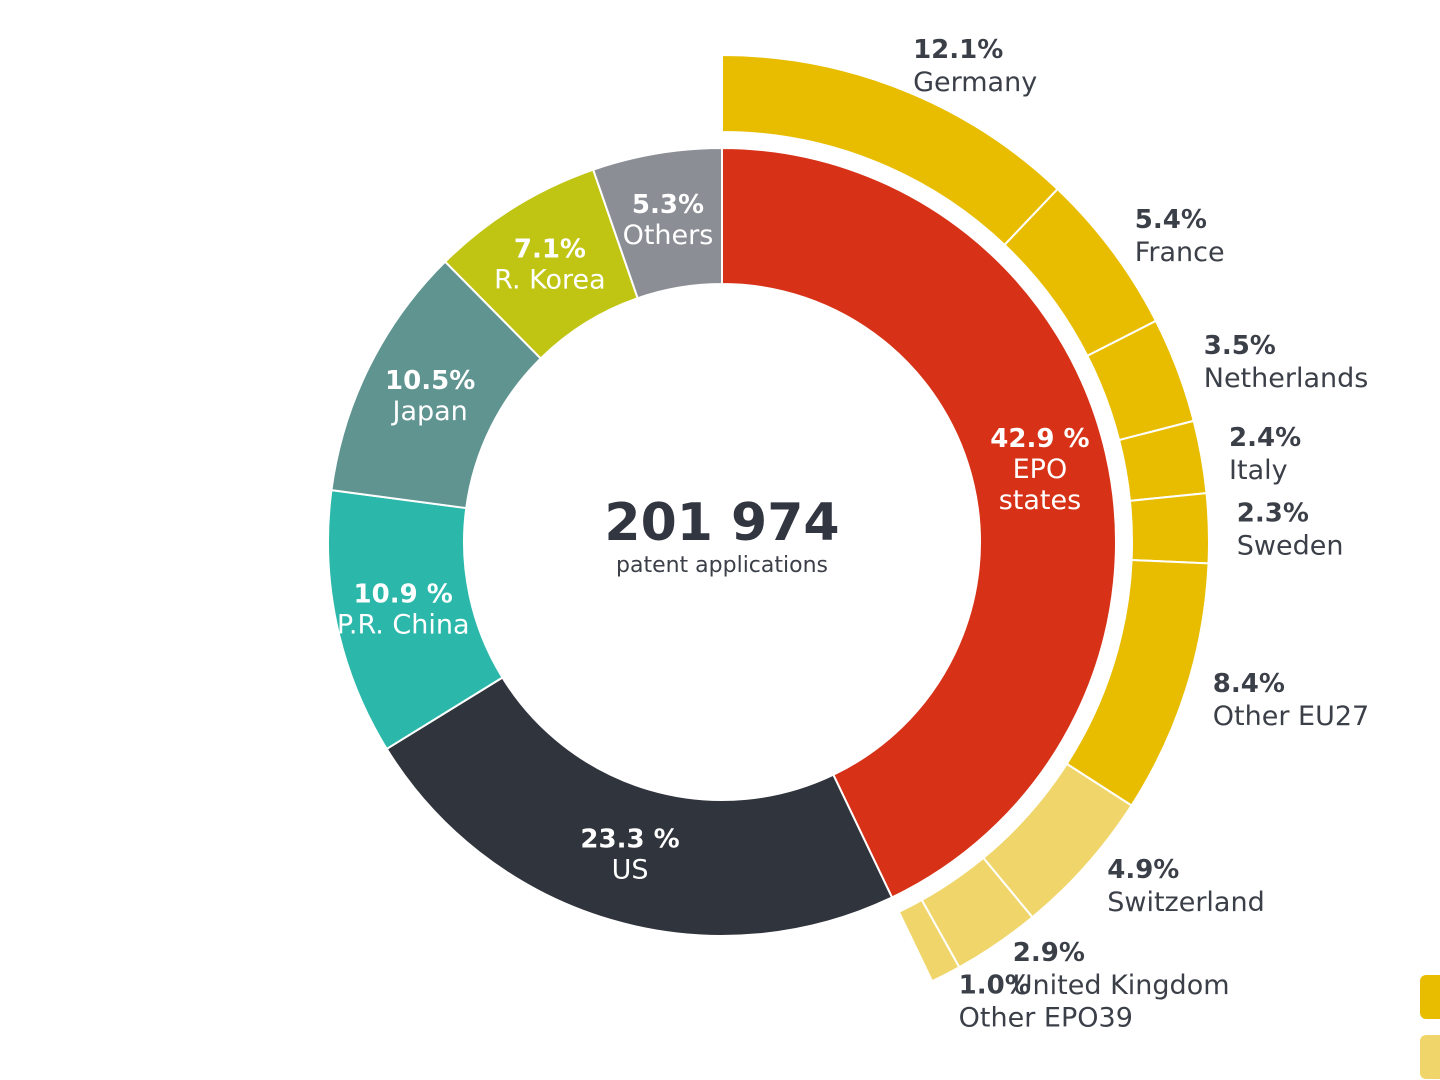 The width and height of the screenshot is (1440, 1080). What do you see at coordinates (1290, 545) in the screenshot?
I see `outer-slice-sweden-label: Sweden` at bounding box center [1290, 545].